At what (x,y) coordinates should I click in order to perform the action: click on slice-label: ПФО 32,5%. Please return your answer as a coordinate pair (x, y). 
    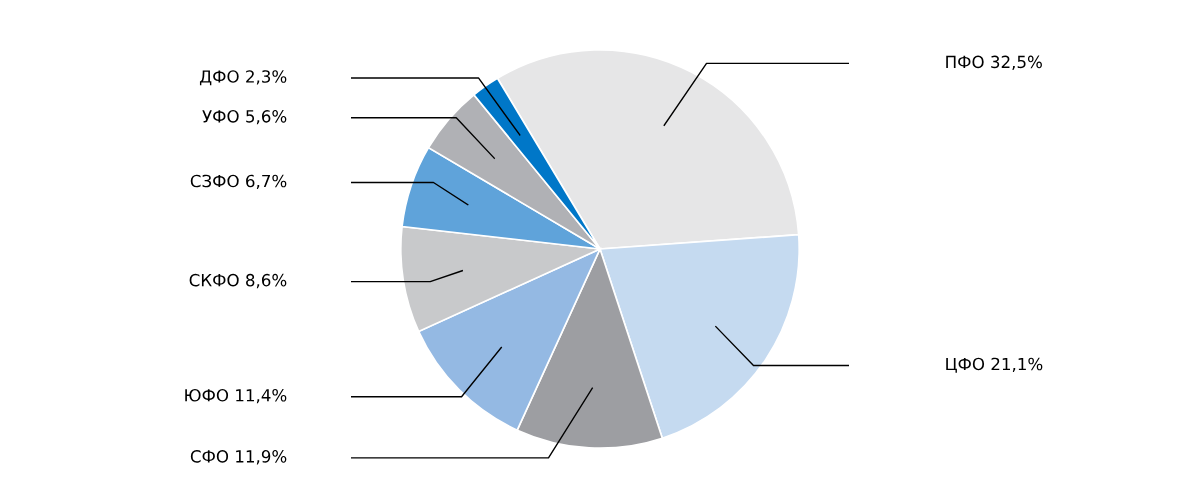
    Looking at the image, I should click on (994, 62).